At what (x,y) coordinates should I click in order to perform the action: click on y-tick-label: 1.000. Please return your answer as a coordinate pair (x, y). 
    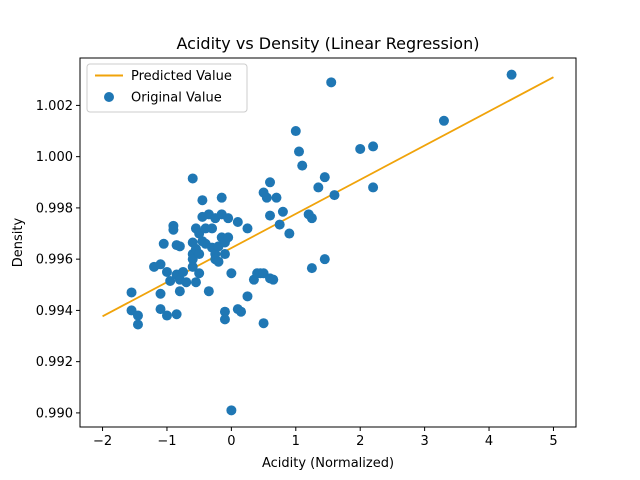
    Looking at the image, I should click on (54, 157).